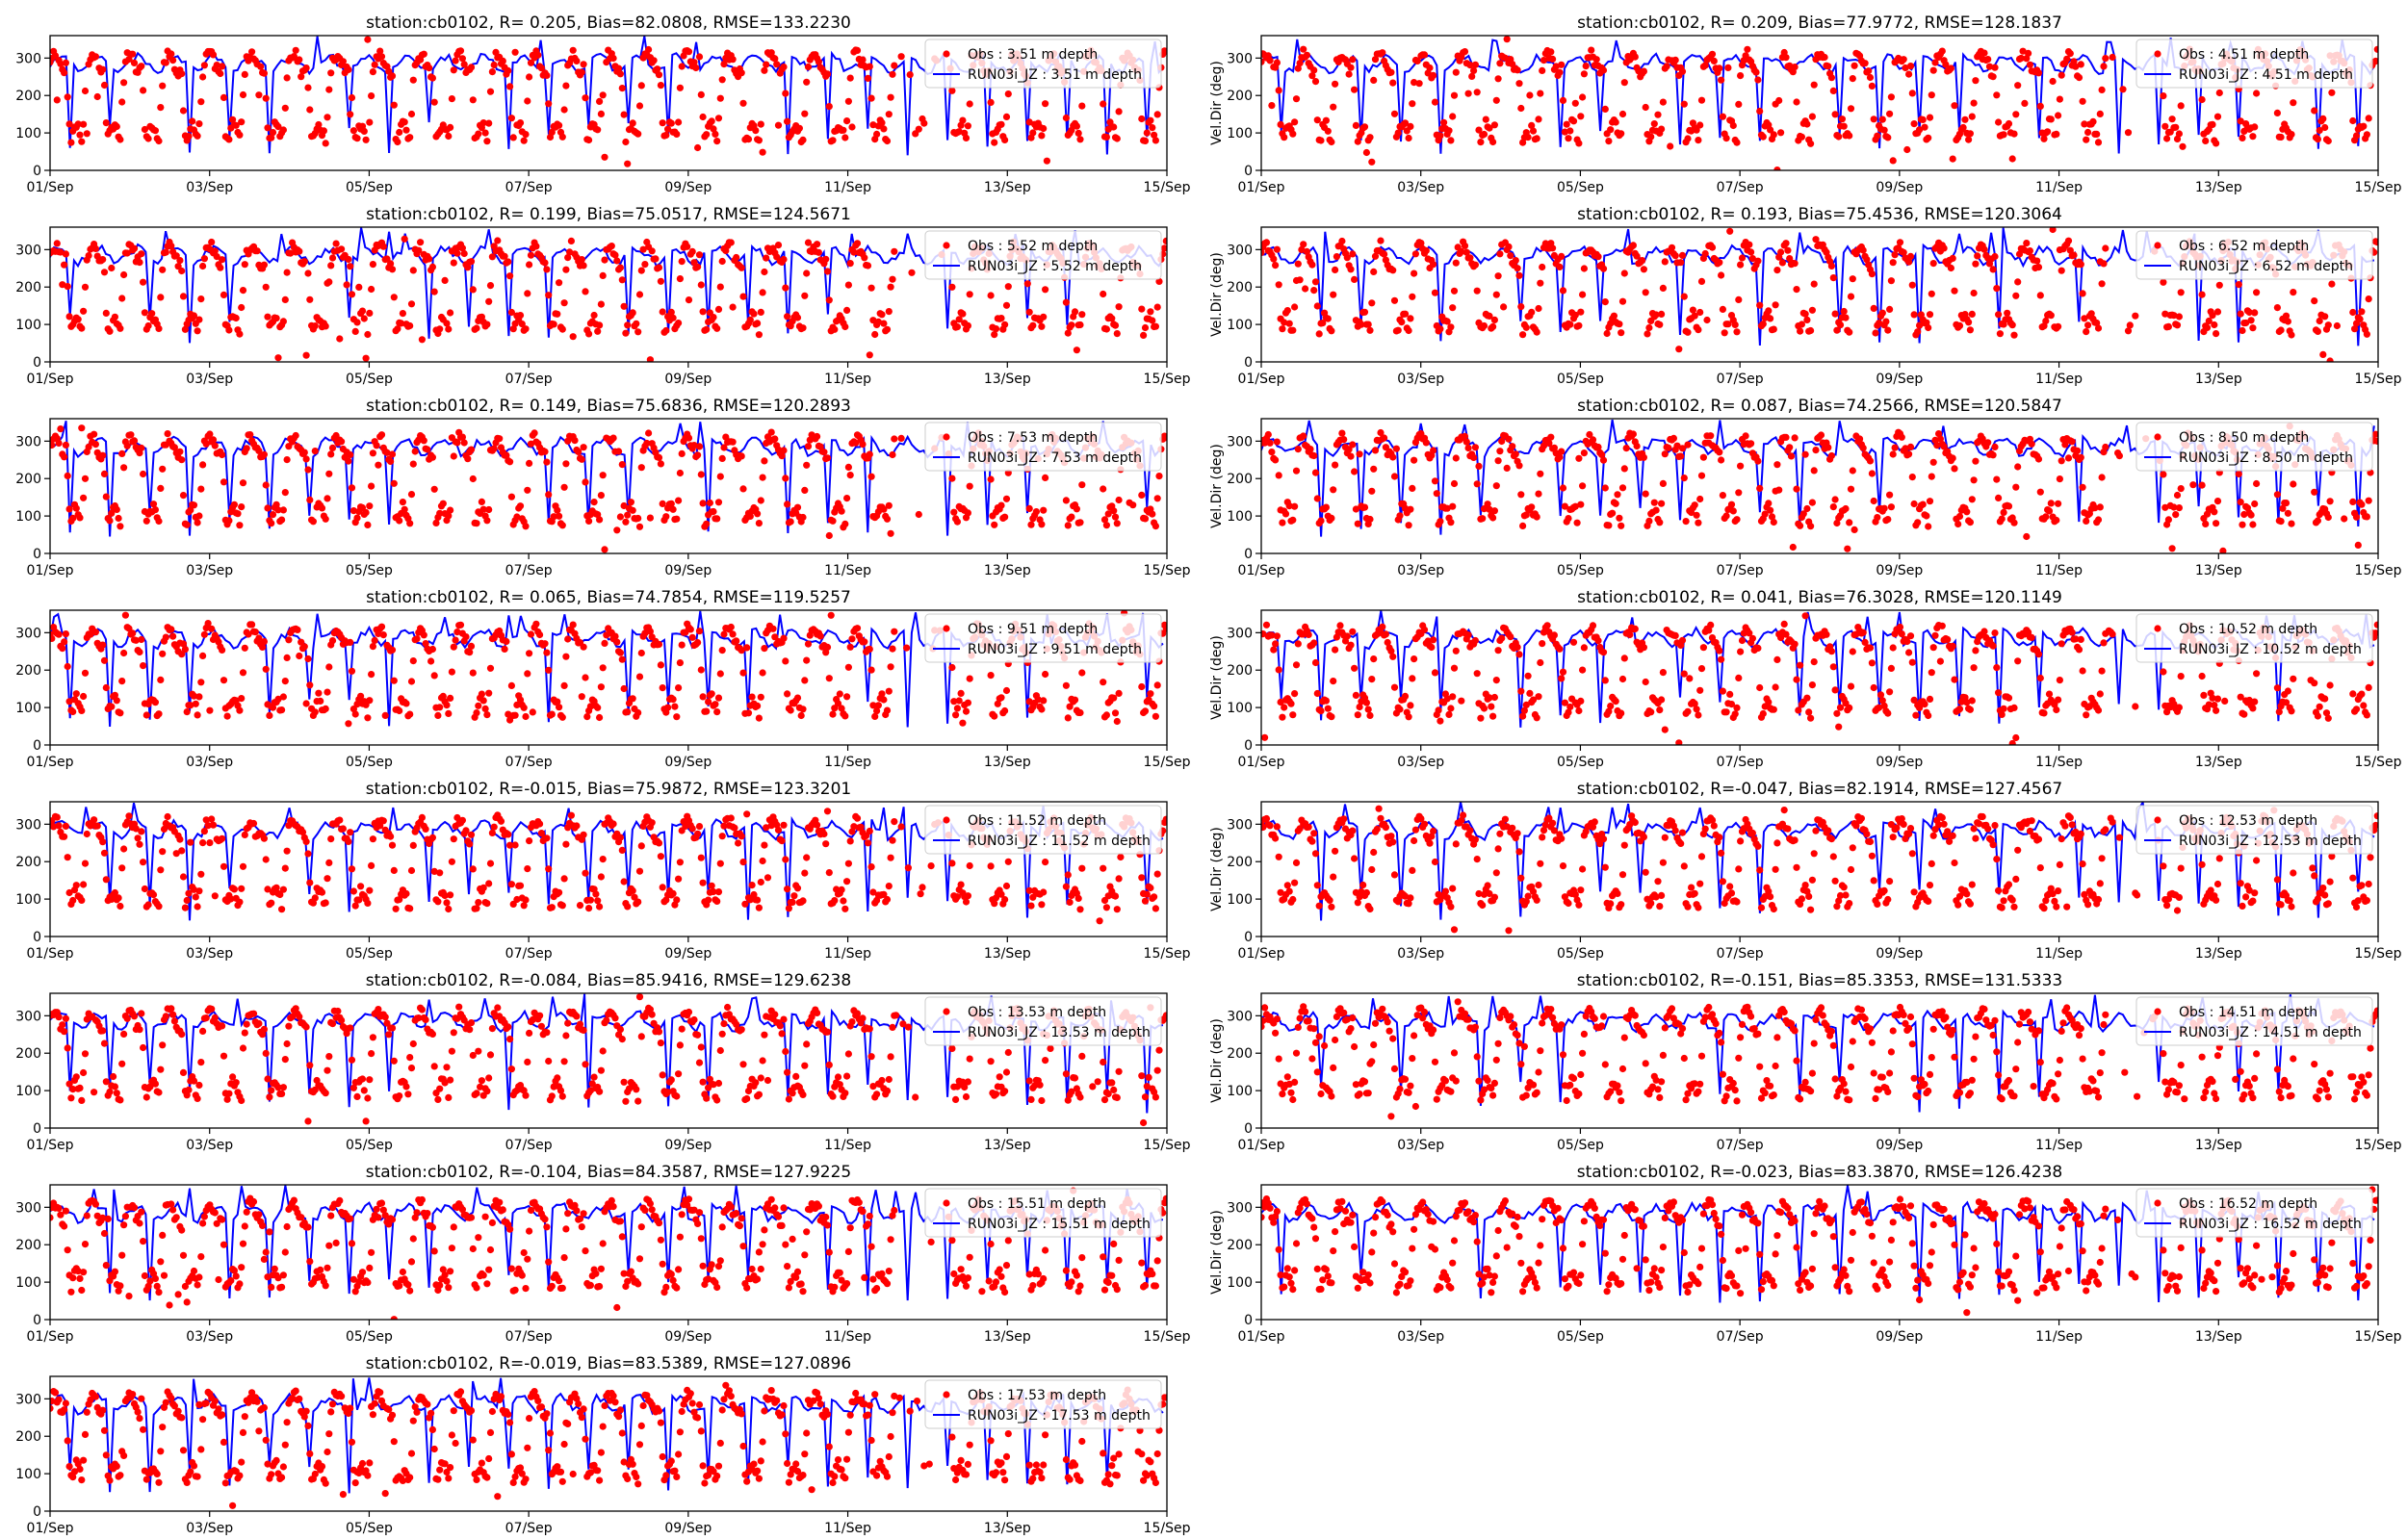  What do you see at coordinates (946, 245) in the screenshot?
I see `legend-obs-marker` at bounding box center [946, 245].